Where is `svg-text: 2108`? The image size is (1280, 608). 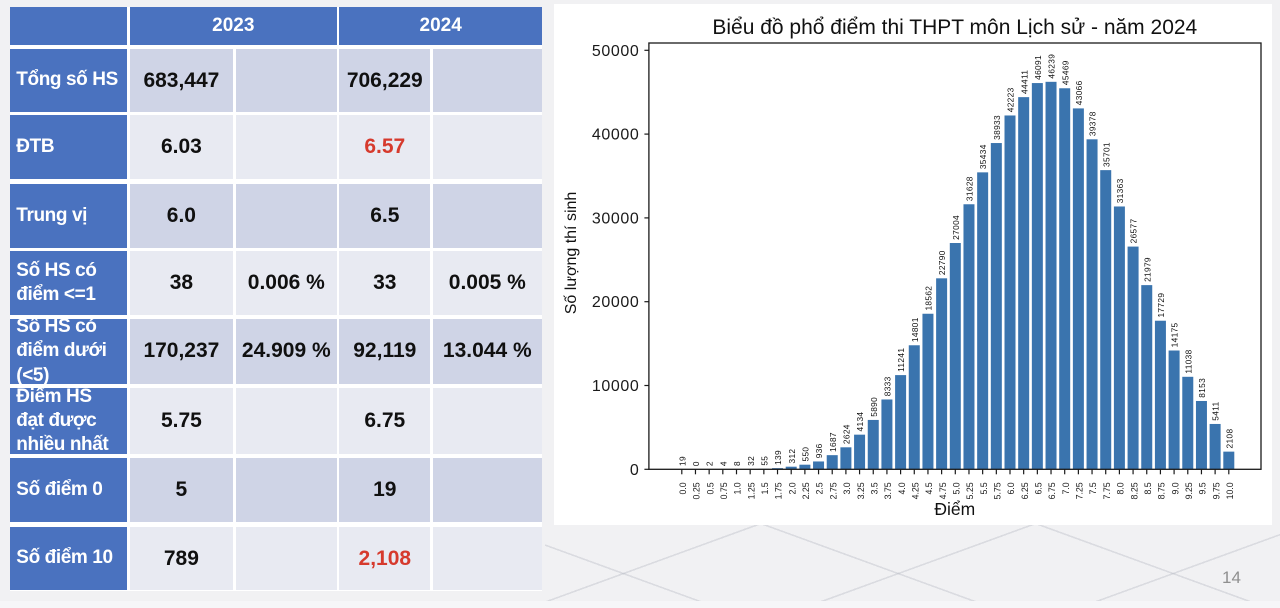 svg-text: 2108 is located at coordinates (1229, 439).